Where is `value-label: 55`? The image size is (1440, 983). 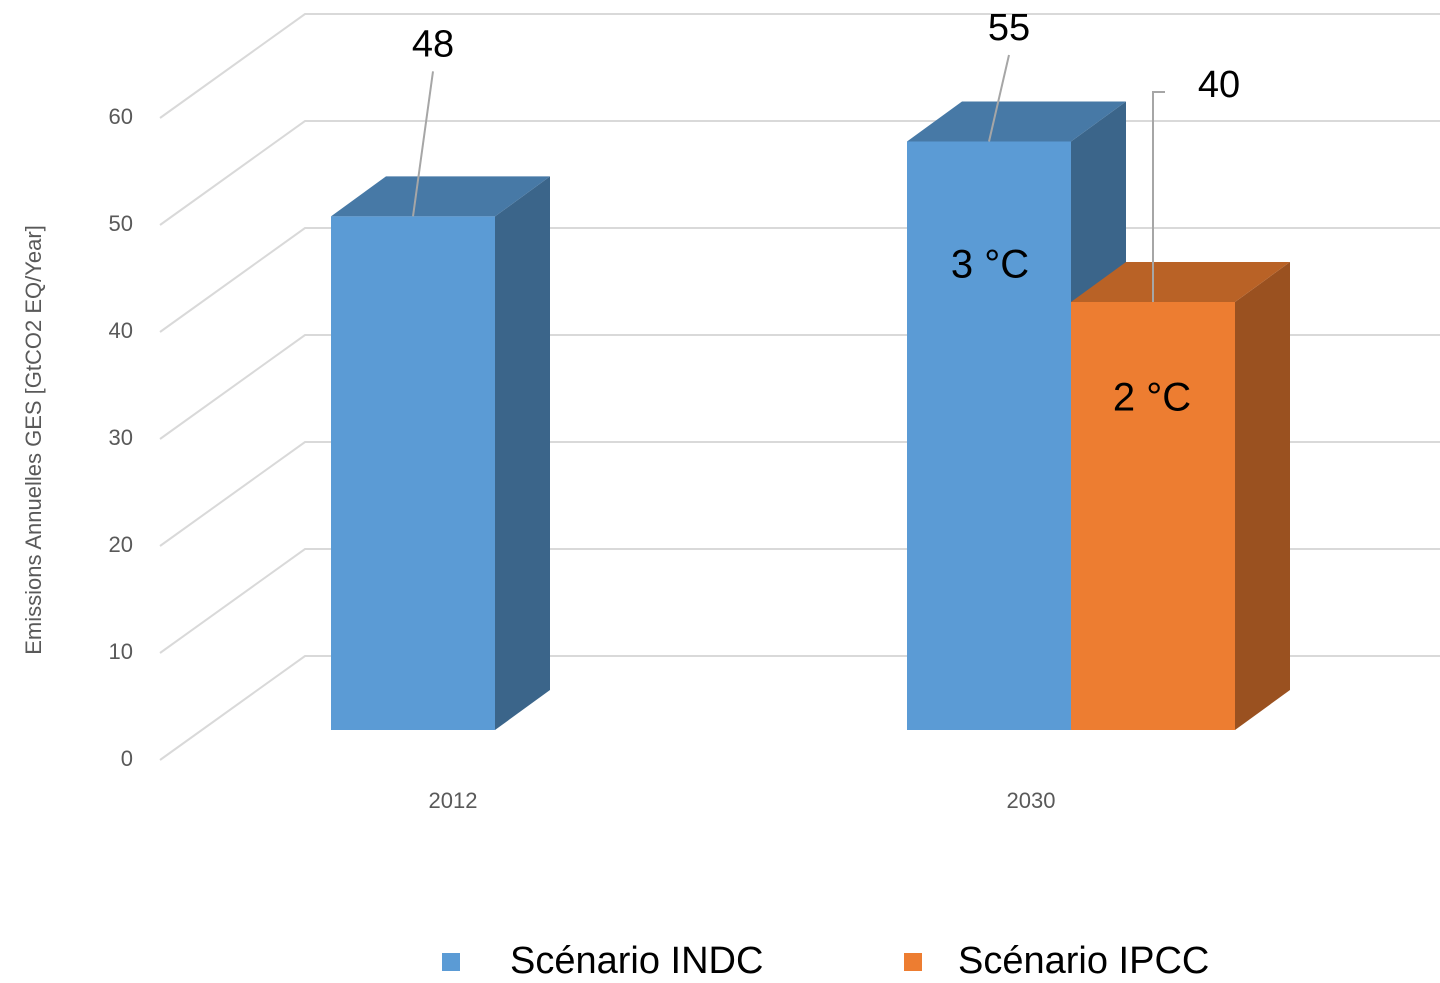 value-label: 55 is located at coordinates (1009, 28).